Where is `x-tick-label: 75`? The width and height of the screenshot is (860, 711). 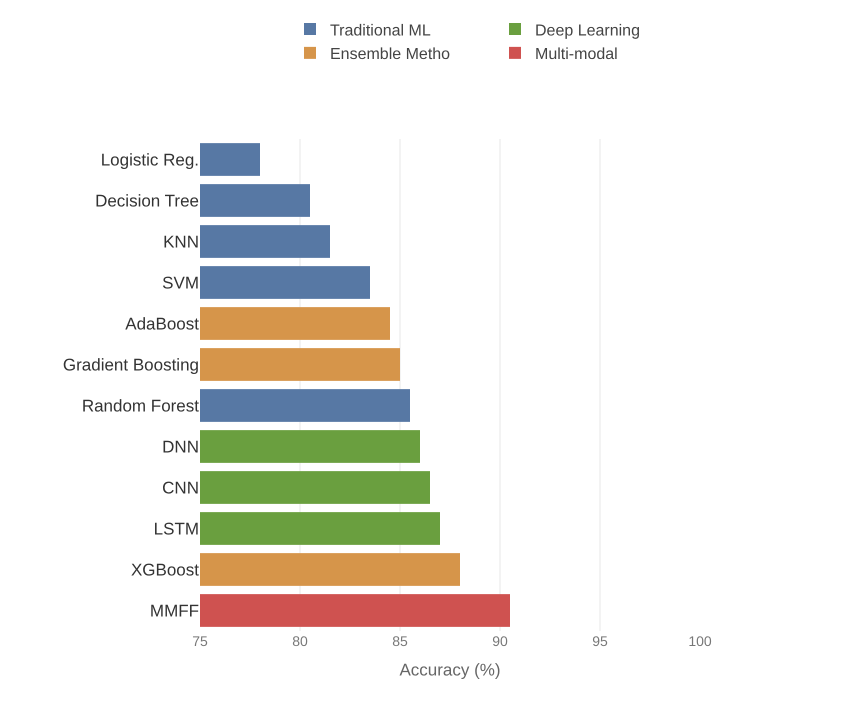 x-tick-label: 75 is located at coordinates (200, 641).